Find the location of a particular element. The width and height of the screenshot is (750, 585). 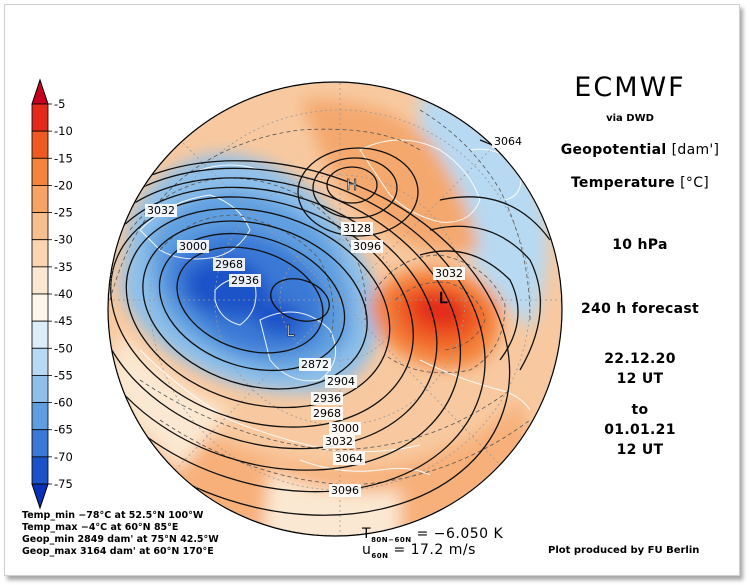

colorbar-label: -45 is located at coordinates (63, 321).